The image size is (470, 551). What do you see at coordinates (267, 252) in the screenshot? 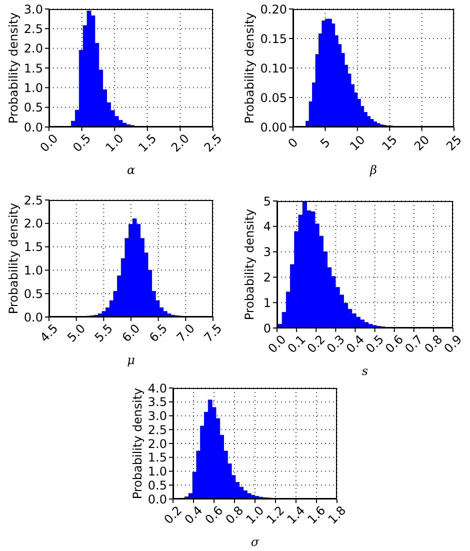
I see `y-tick-label: 3` at bounding box center [267, 252].